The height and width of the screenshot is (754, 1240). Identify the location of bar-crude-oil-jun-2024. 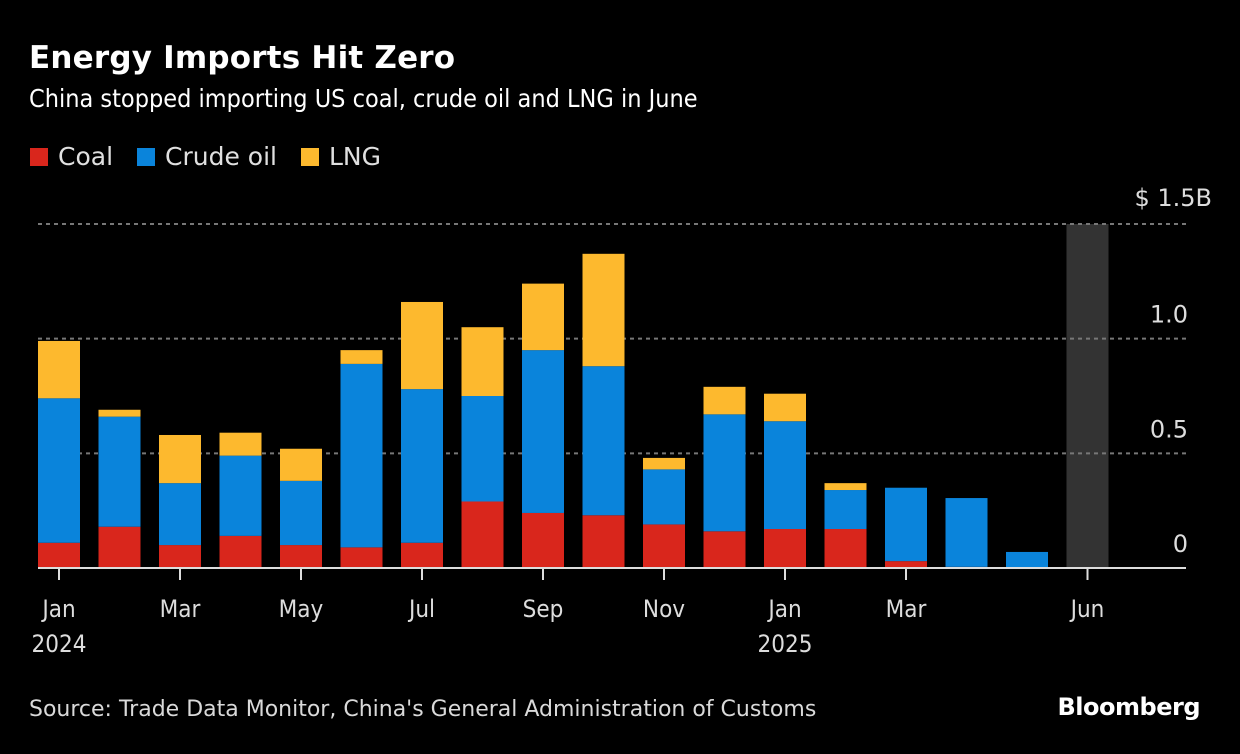
(361, 455).